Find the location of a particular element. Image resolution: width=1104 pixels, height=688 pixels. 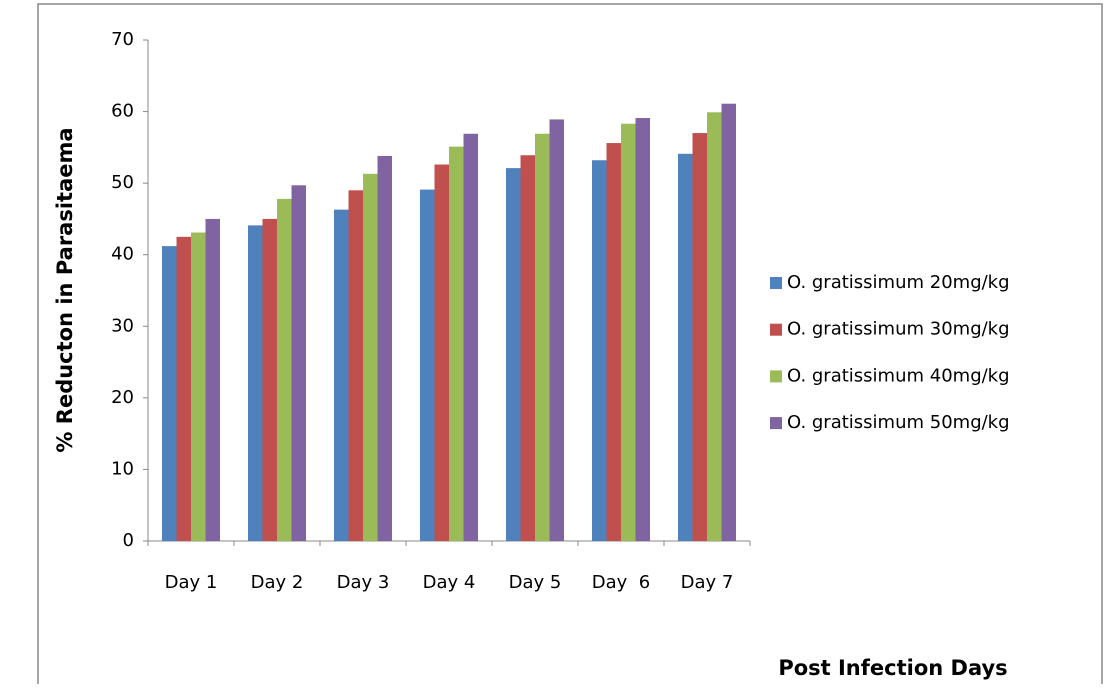

x-tick-label: Day 2 is located at coordinates (277, 582).